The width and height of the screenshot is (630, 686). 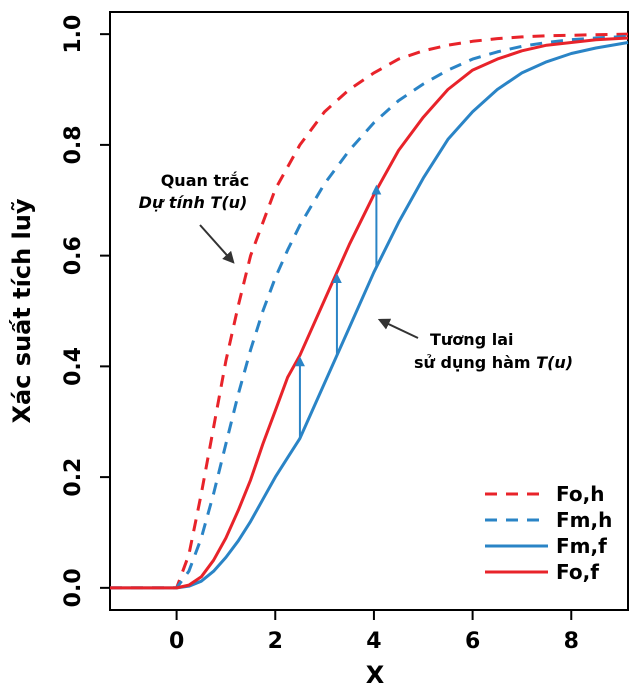 What do you see at coordinates (73, 366) in the screenshot?
I see `y-tick-label: 0.4` at bounding box center [73, 366].